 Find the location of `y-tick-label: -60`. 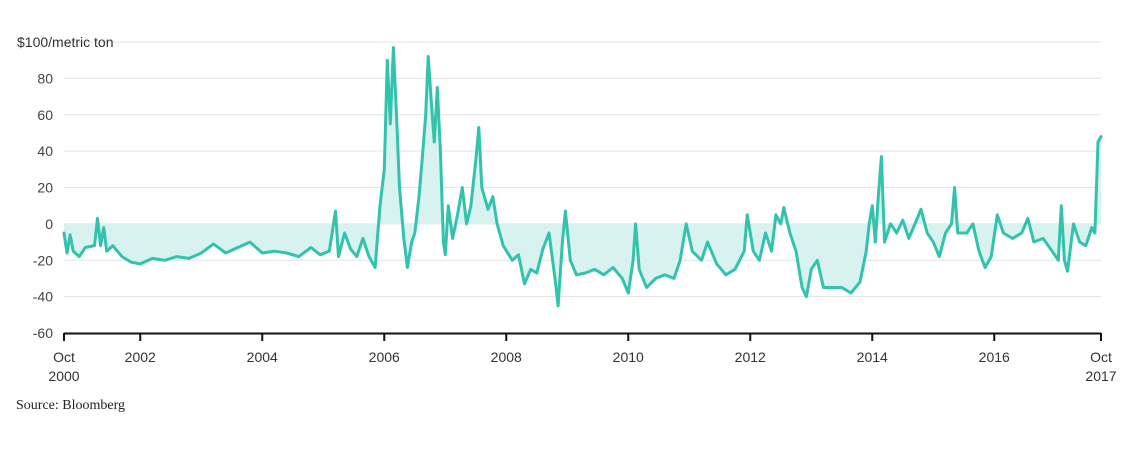

y-tick-label: -60 is located at coordinates (43, 333).